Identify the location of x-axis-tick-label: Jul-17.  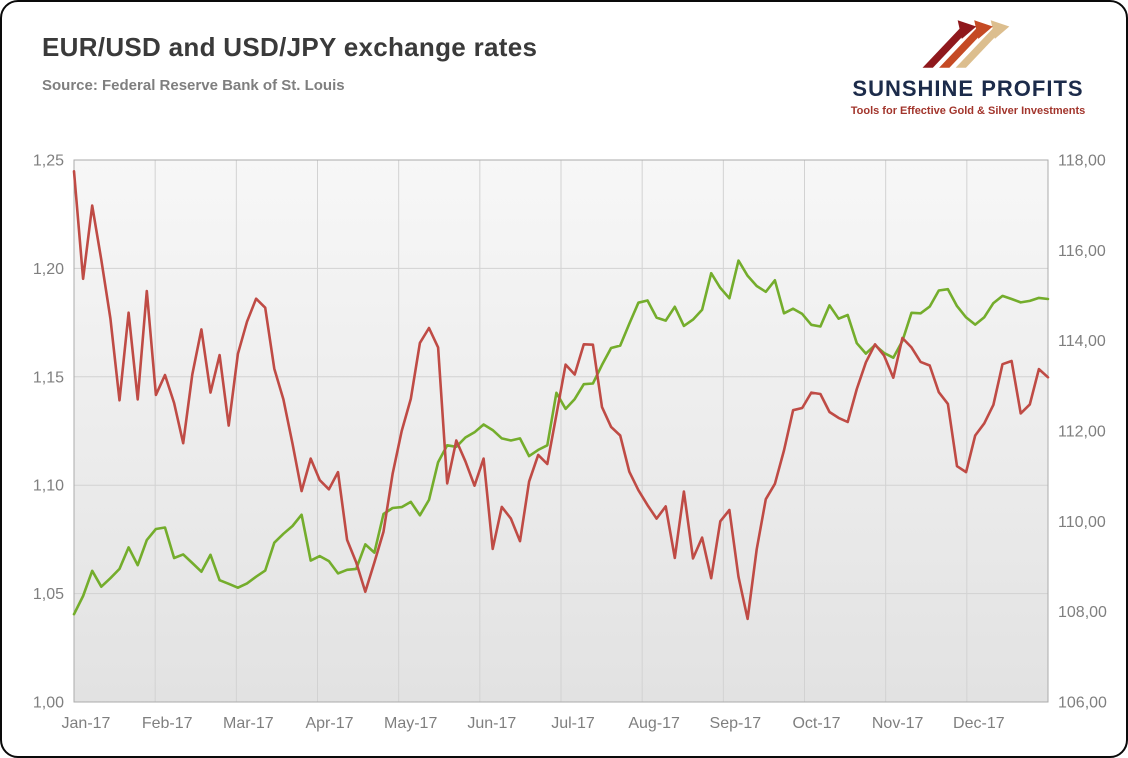
(573, 723).